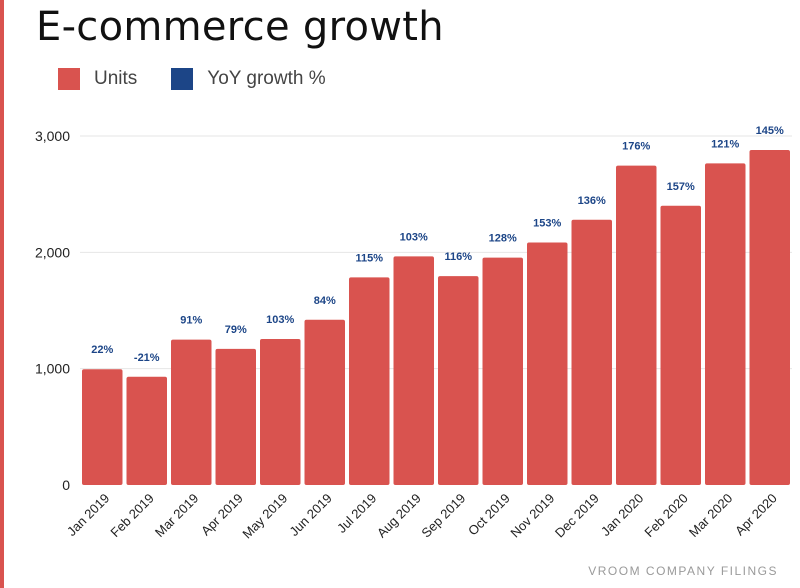 This screenshot has width=800, height=588. Describe the element at coordinates (236, 330) in the screenshot. I see `growth-label-3: 79%` at that location.